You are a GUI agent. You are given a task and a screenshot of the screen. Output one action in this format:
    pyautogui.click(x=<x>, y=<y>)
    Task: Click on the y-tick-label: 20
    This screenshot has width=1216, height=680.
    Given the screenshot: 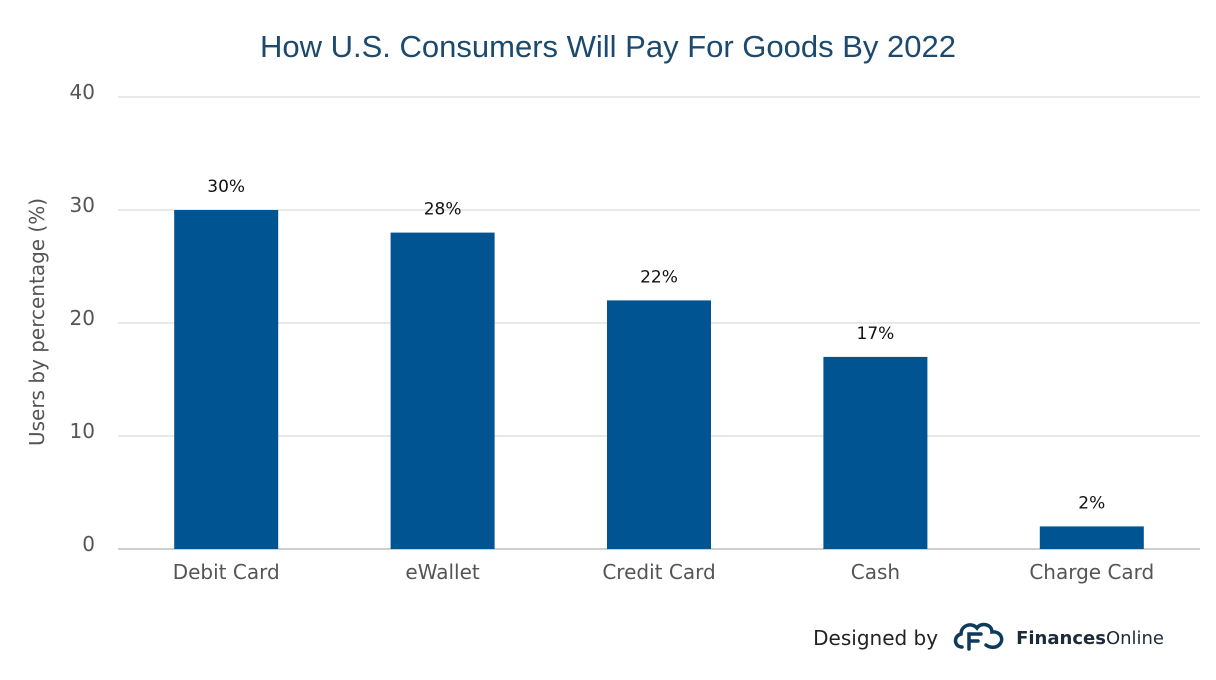 What is the action you would take?
    pyautogui.click(x=82, y=318)
    